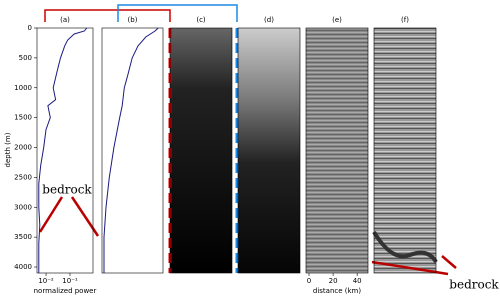  Describe the element at coordinates (23, 118) in the screenshot. I see `y-tick-label: 1500` at that location.